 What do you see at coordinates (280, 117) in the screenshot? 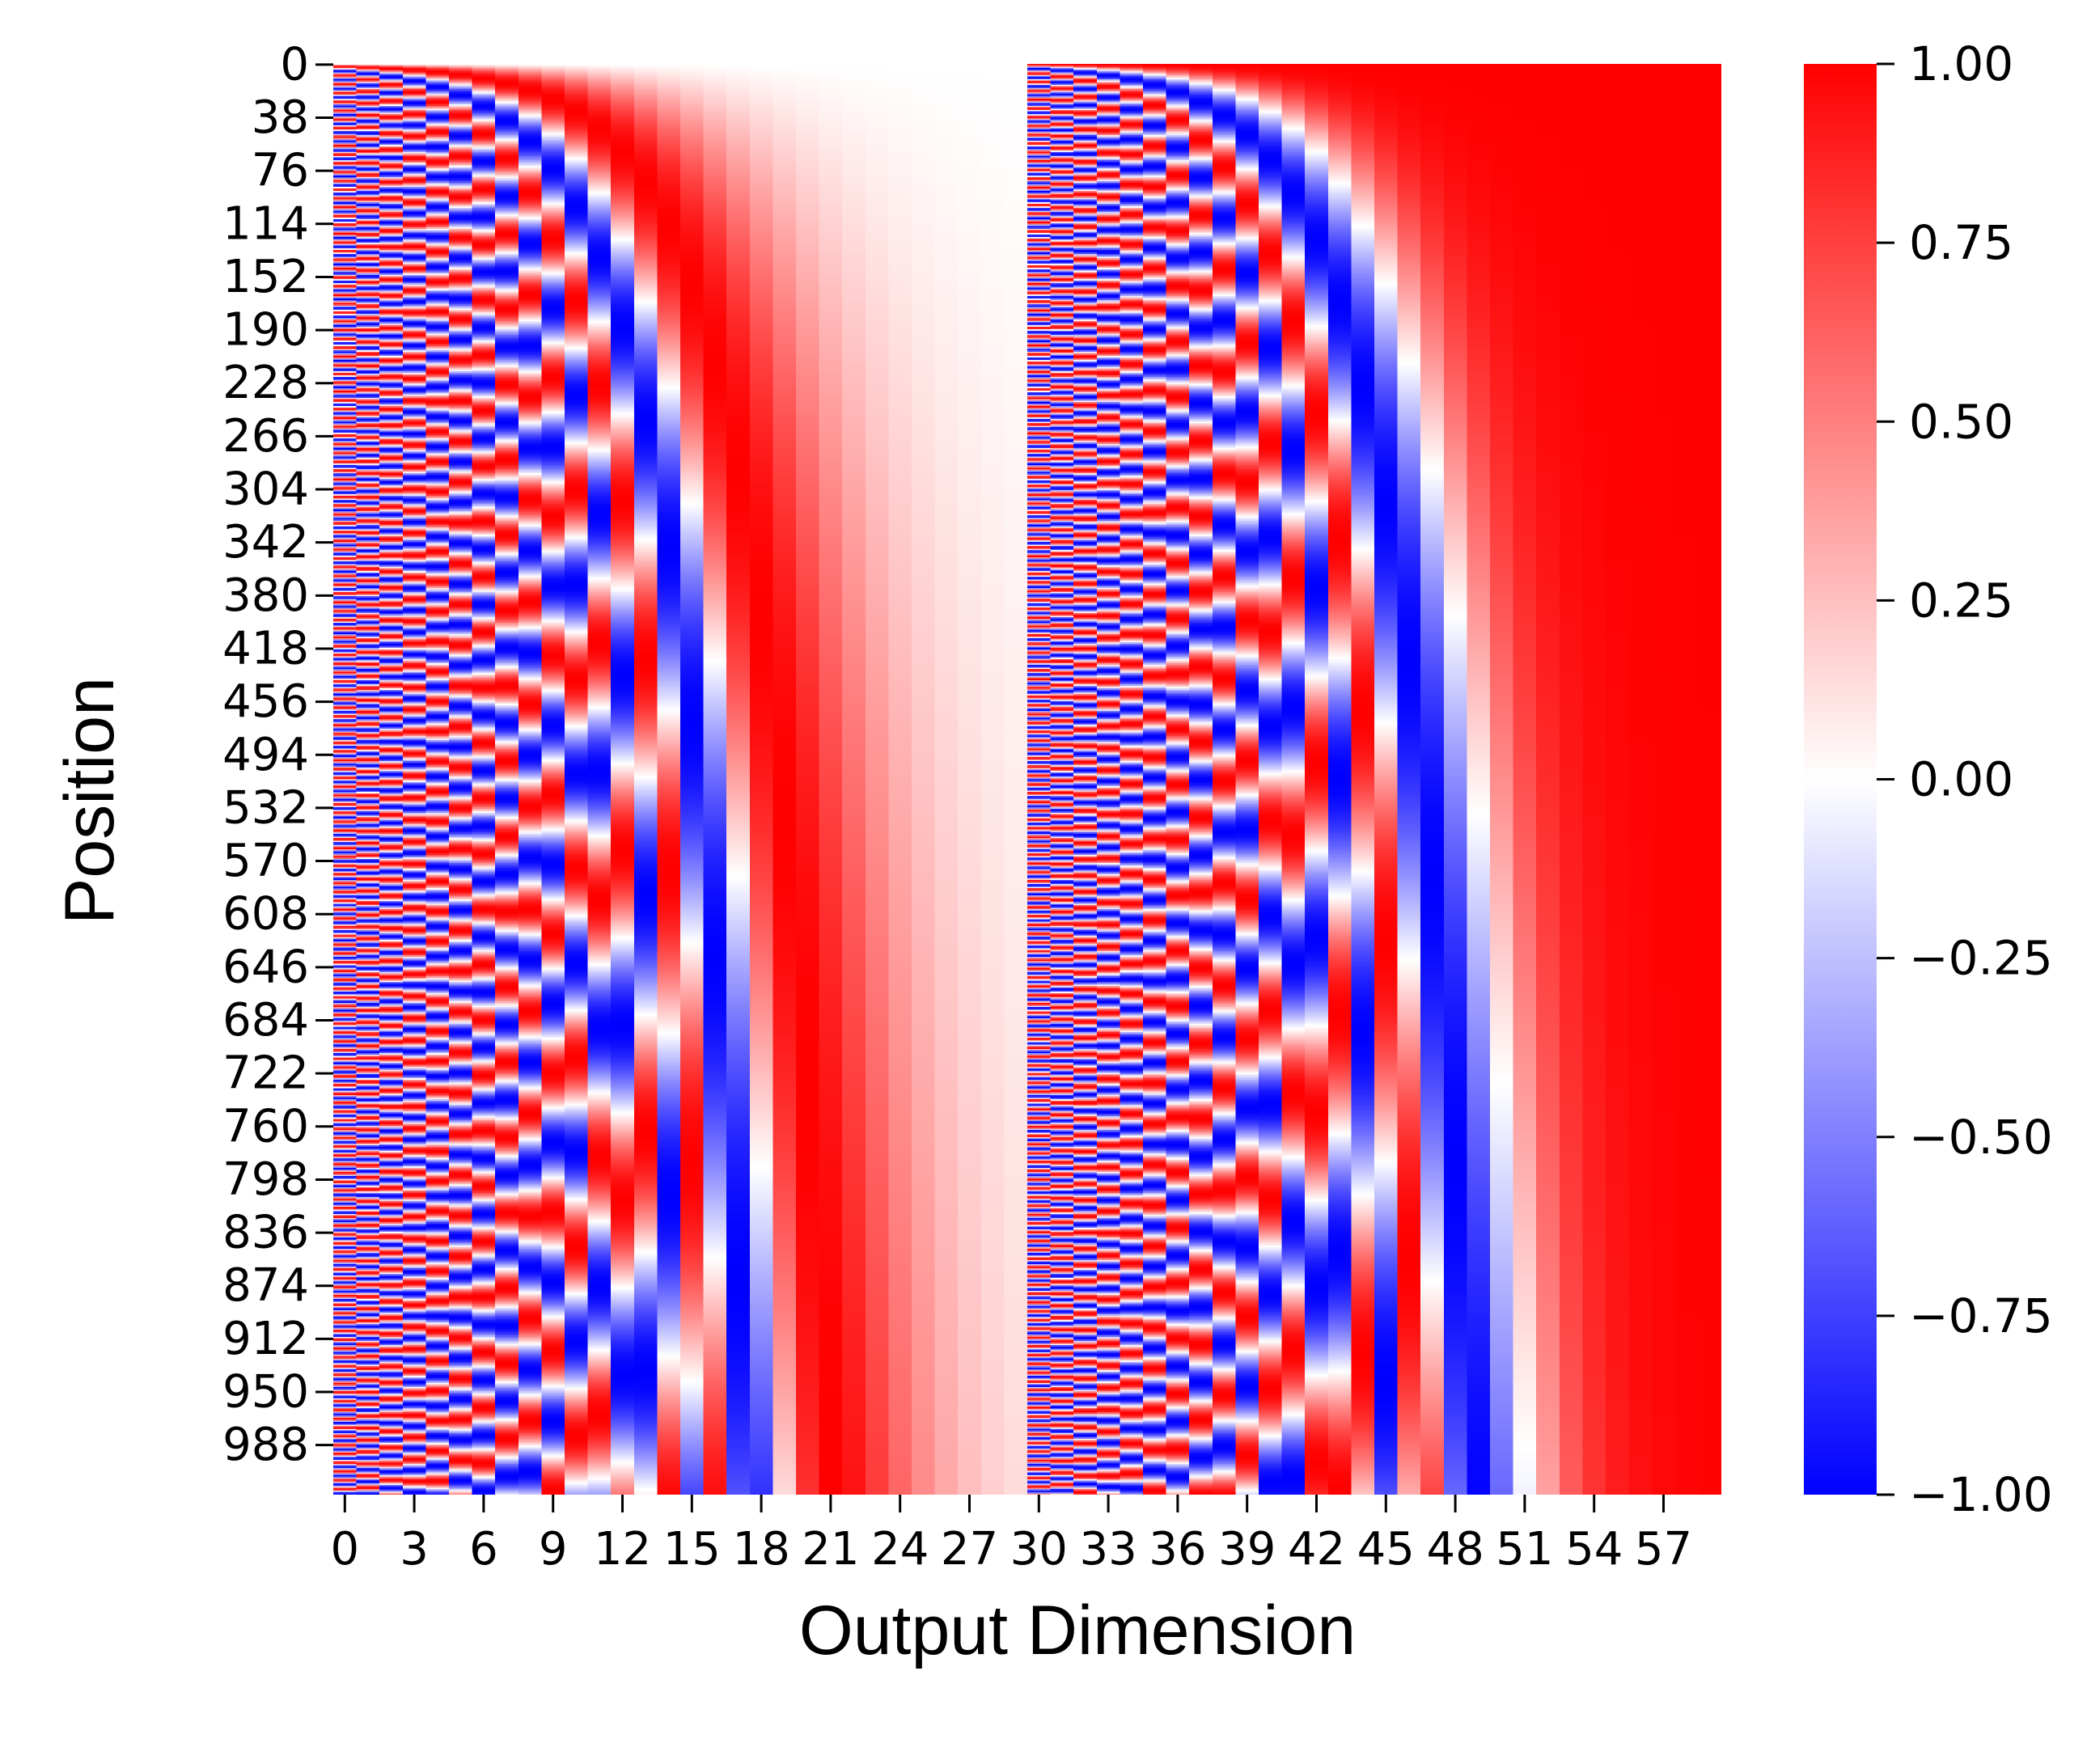
I see `y-tick-label: 38` at bounding box center [280, 117].